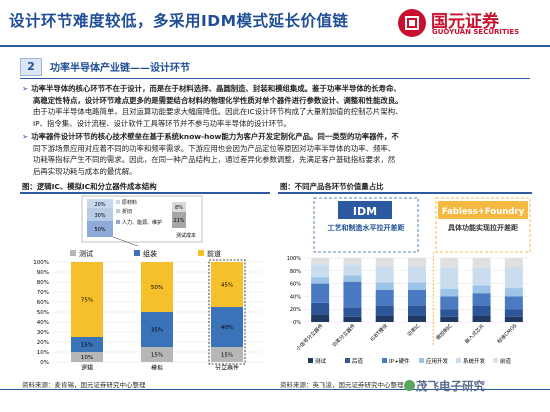  I want to click on x-tick-label: 微控制IC, so click(444, 331).